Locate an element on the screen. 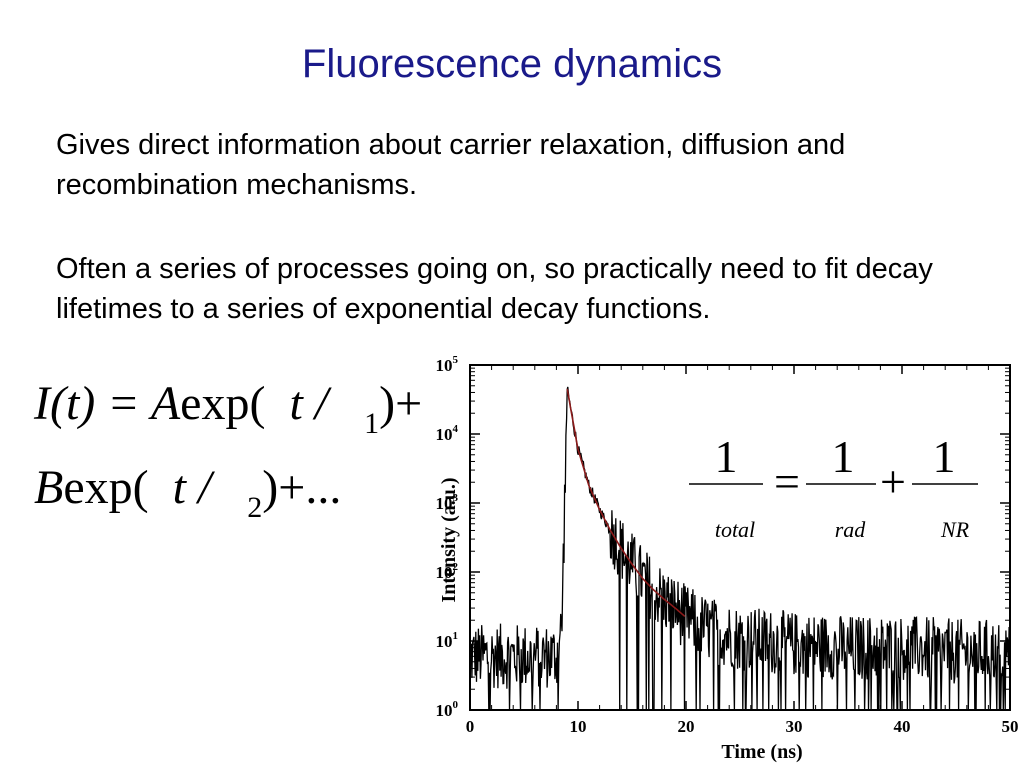  series-fit-curve is located at coordinates (626, 503).